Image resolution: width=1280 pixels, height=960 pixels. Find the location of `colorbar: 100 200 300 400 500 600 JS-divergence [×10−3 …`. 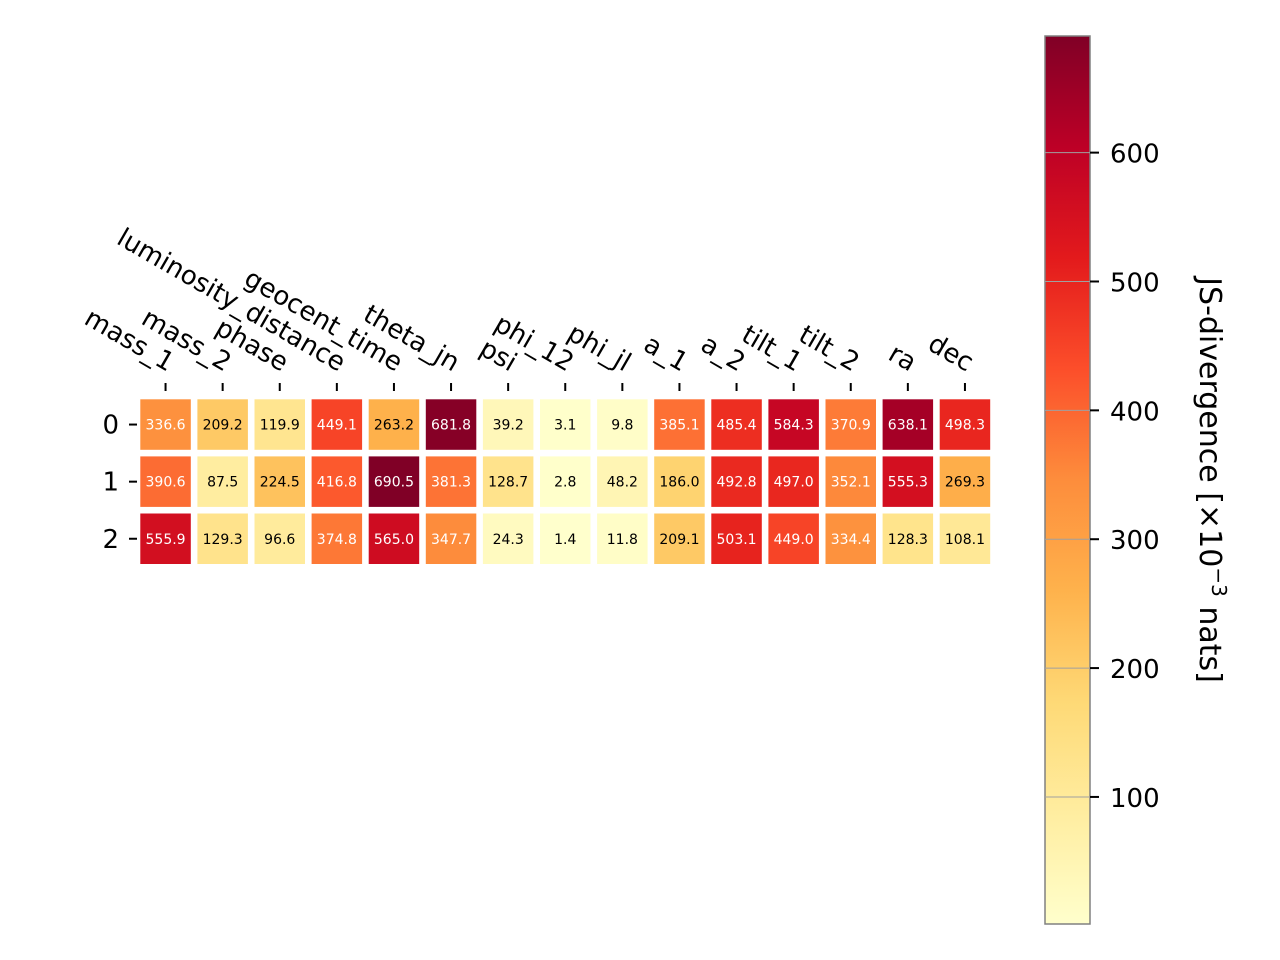

colorbar: 100 200 300 400 500 600 JS-divergence [×10−3 … is located at coordinates (1137, 480).